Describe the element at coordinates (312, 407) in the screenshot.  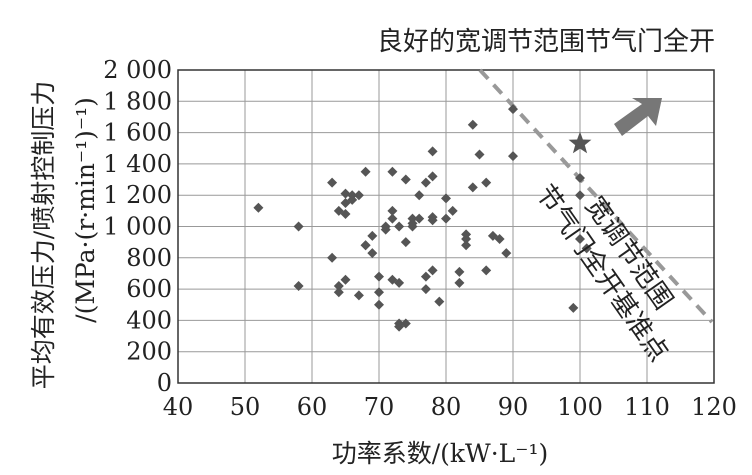
I see `x-tick-label: 60` at that location.